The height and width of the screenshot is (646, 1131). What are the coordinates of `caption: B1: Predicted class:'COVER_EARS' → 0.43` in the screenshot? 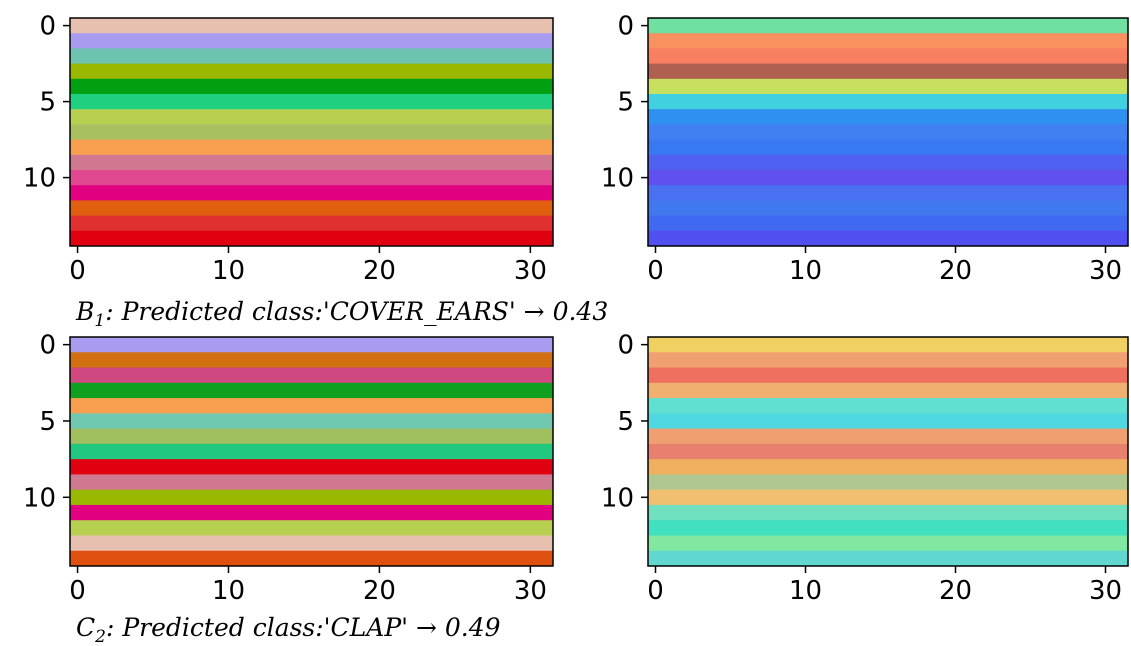 It's located at (341, 314).